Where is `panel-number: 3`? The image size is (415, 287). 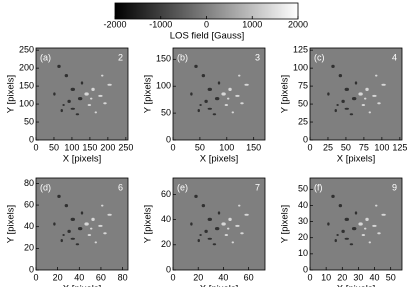 panel-number: 3 is located at coordinates (257, 57).